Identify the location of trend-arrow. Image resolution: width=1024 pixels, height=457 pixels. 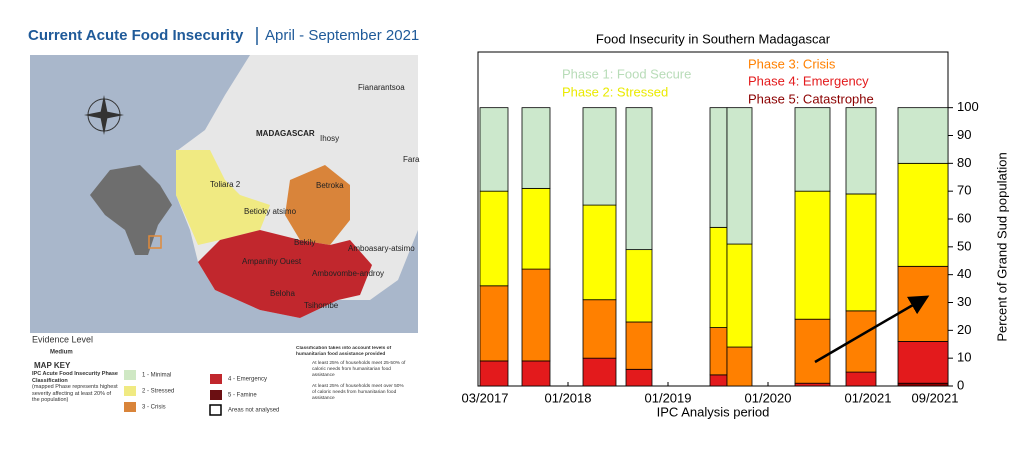
(872, 329).